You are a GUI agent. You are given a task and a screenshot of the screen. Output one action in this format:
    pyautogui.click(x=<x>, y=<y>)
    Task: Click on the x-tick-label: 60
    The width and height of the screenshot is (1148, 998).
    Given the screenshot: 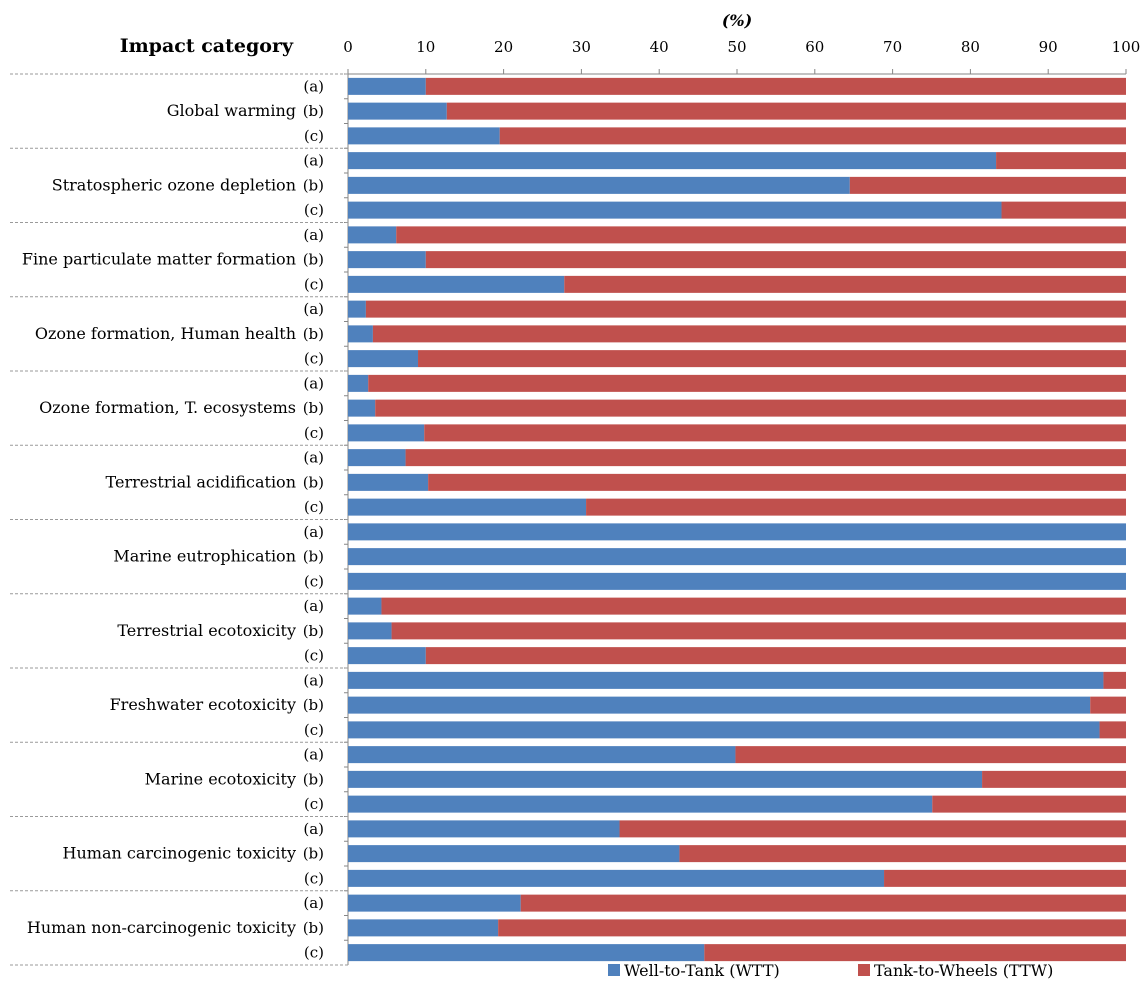 What is the action you would take?
    pyautogui.click(x=814, y=47)
    